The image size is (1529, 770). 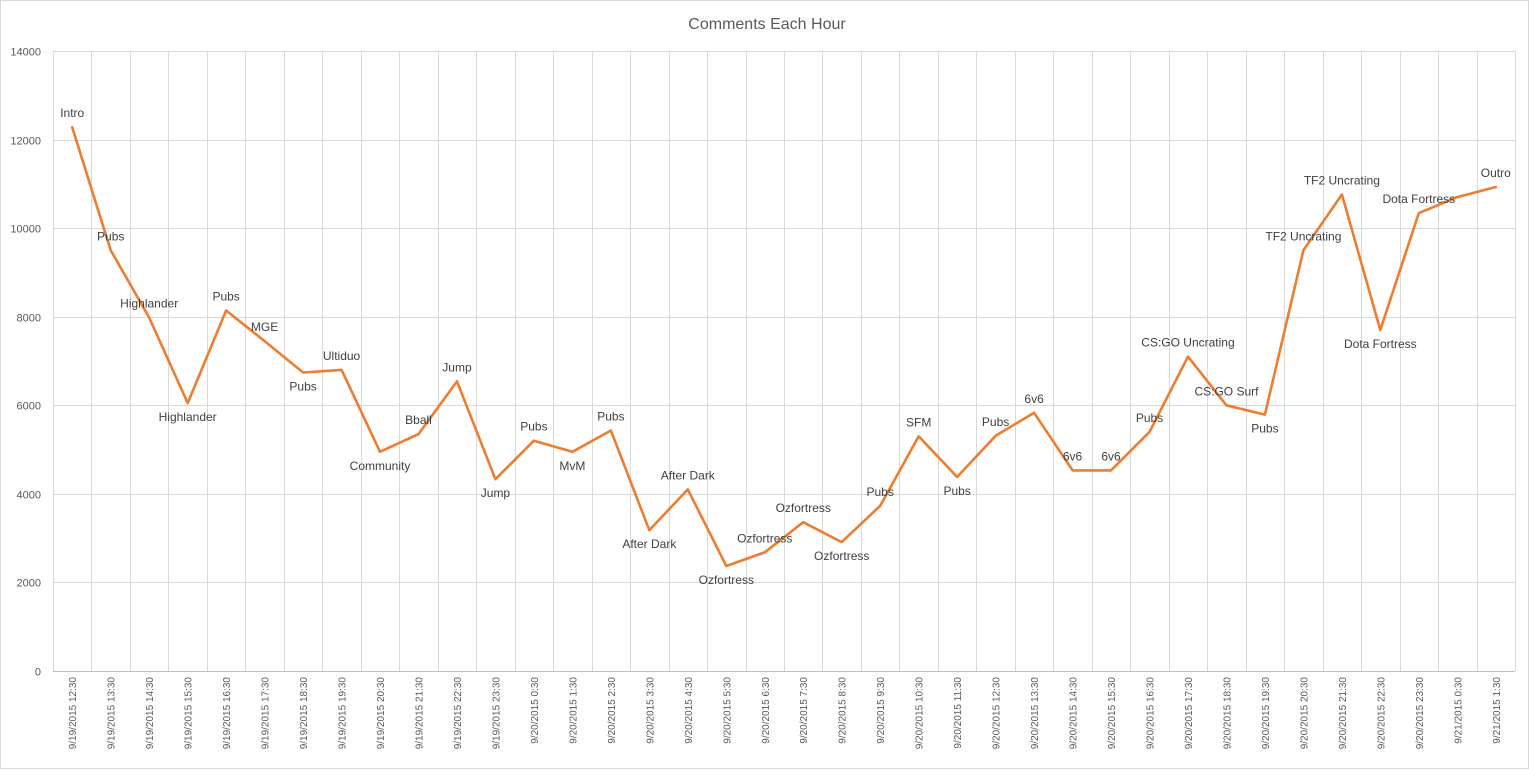 I want to click on x-tick-label: 9/20/2015 5:30, so click(x=727, y=710).